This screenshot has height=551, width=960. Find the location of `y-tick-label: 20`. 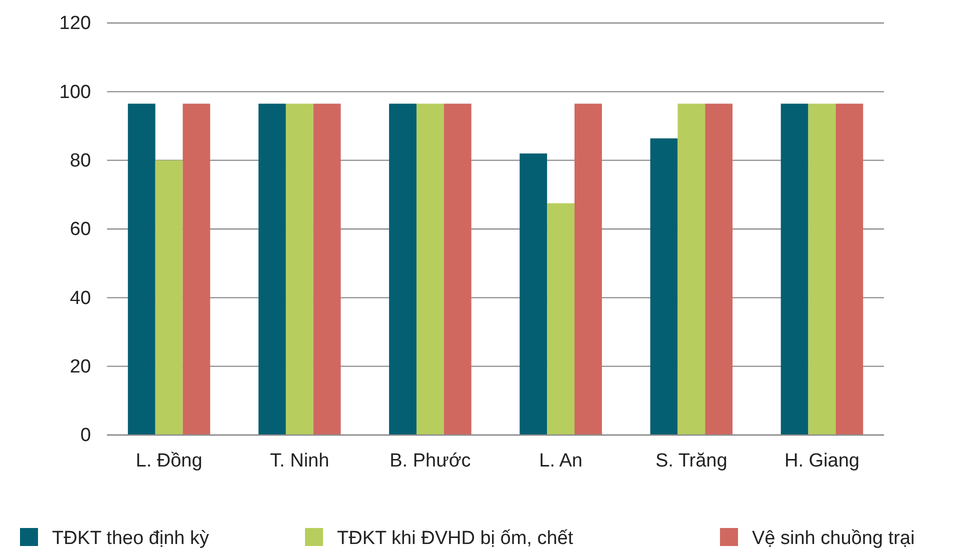

y-tick-label: 20 is located at coordinates (80, 367).